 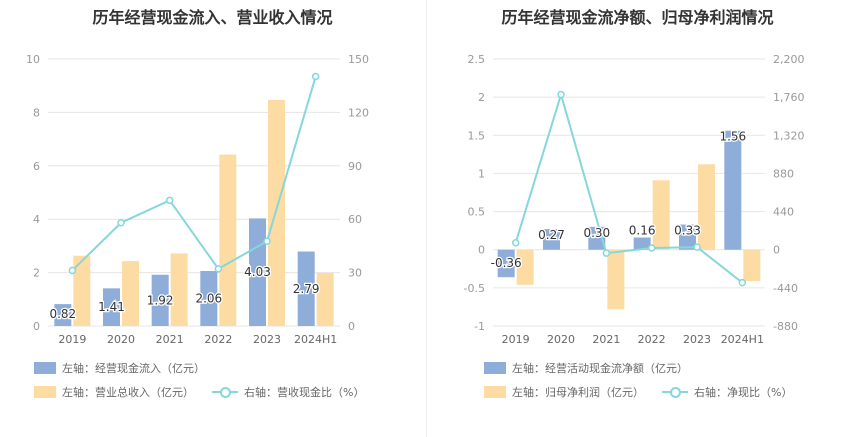 What do you see at coordinates (36, 112) in the screenshot?
I see `y-tick-left: 8` at bounding box center [36, 112].